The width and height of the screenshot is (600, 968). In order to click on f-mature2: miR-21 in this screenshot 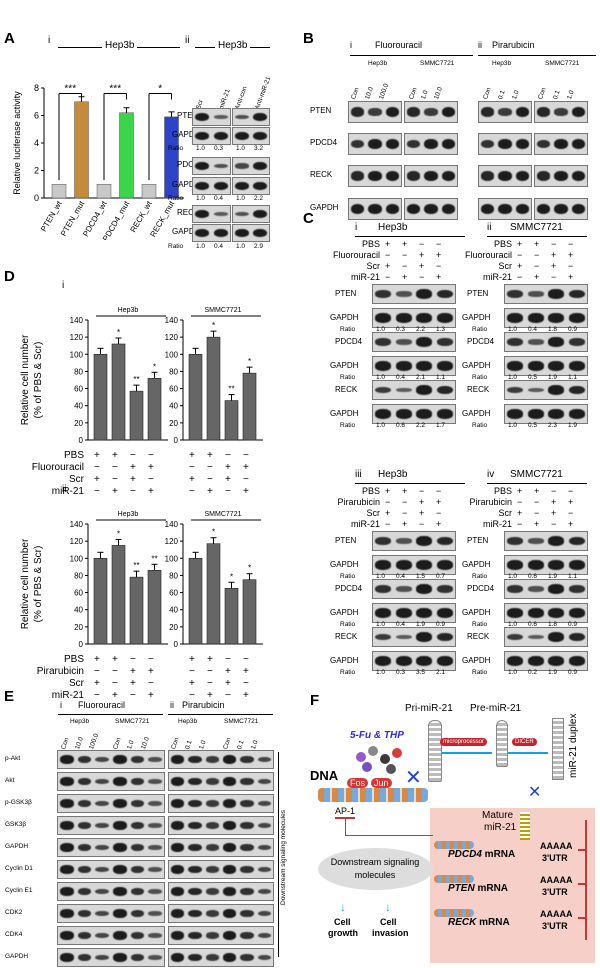, I will do `click(500, 827)`.